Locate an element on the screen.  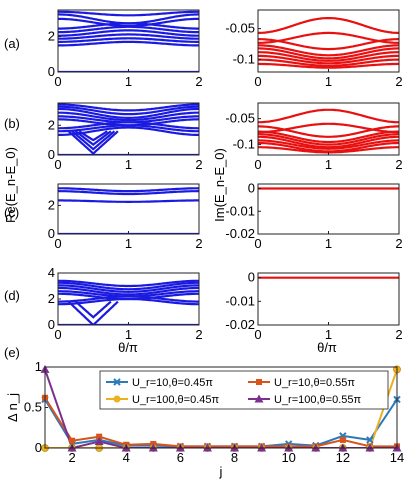
series-layer-e is located at coordinates (221, 408).